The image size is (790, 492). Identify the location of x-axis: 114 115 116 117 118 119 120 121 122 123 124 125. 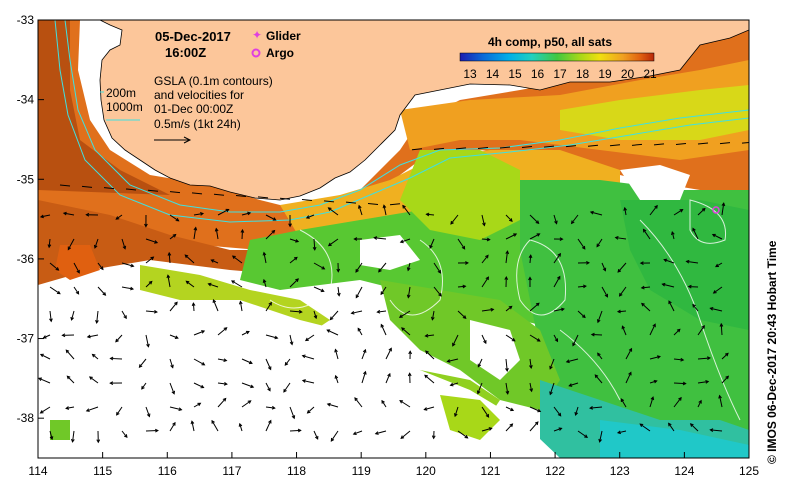
(393, 465).